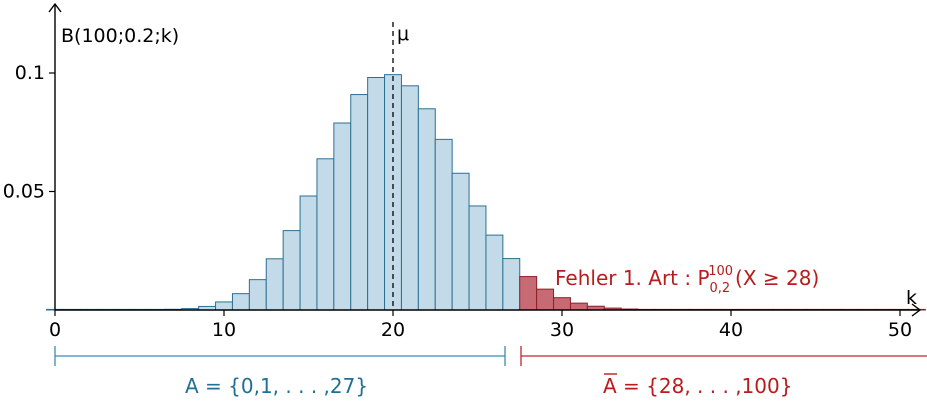  What do you see at coordinates (24, 192) in the screenshot?
I see `y-tick-label-0: 0.05` at bounding box center [24, 192].